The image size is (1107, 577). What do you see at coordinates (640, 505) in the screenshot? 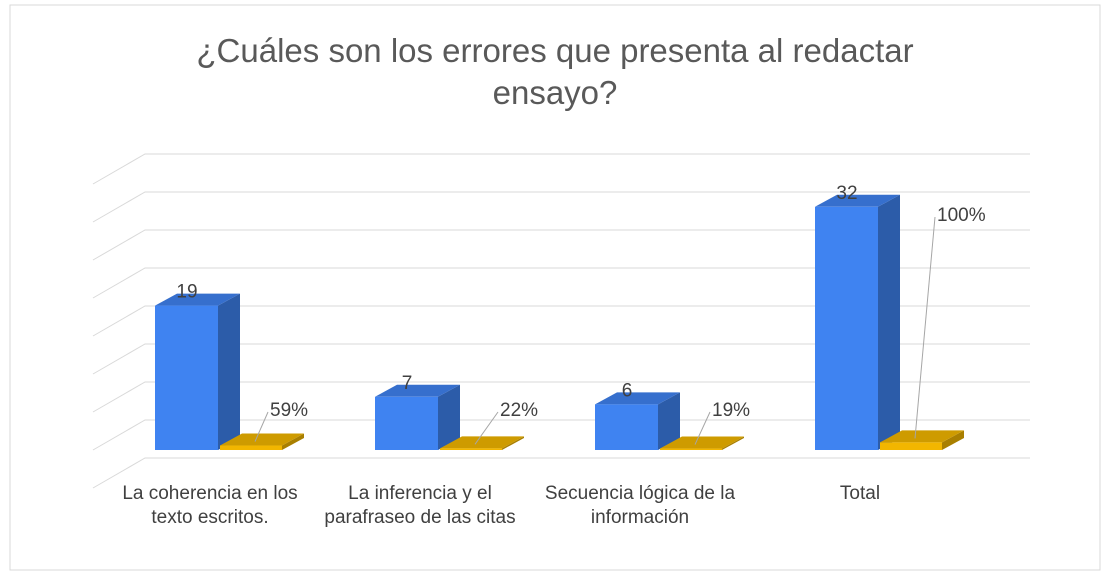
I see `x-tick-label: Secuencia lógica de la información` at bounding box center [640, 505].